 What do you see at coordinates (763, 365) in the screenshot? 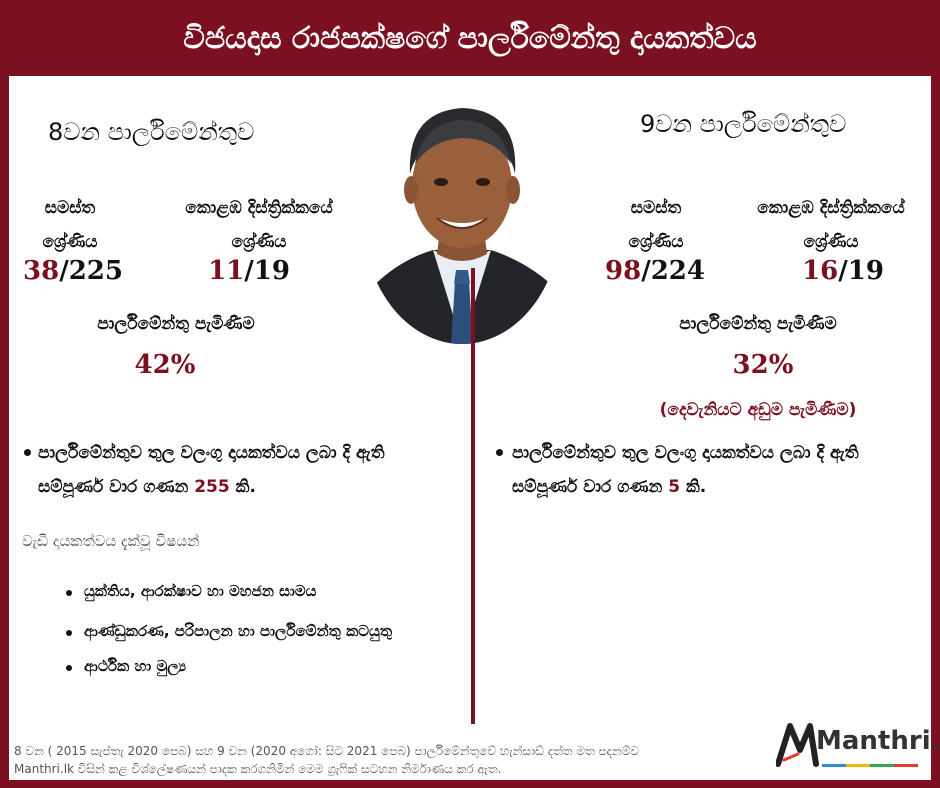
I see `right-attendance-value: 32%` at bounding box center [763, 365].